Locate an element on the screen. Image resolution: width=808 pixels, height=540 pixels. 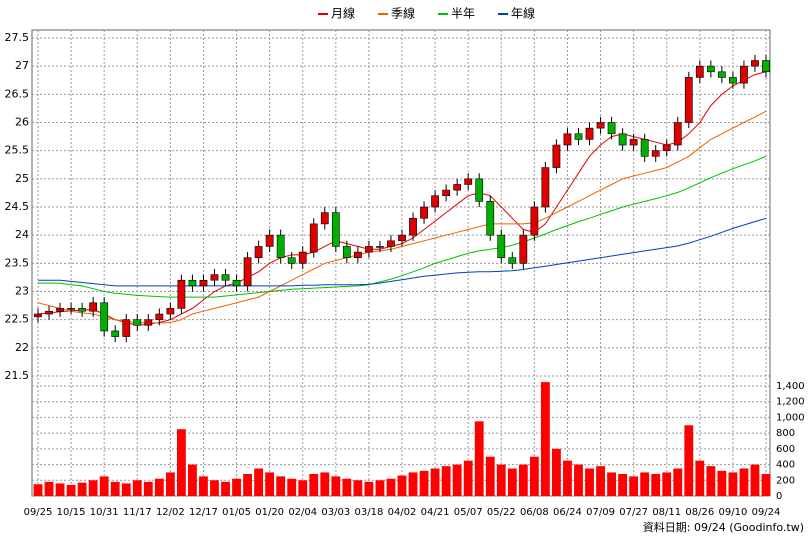
legend-label: 季線 is located at coordinates (403, 13).